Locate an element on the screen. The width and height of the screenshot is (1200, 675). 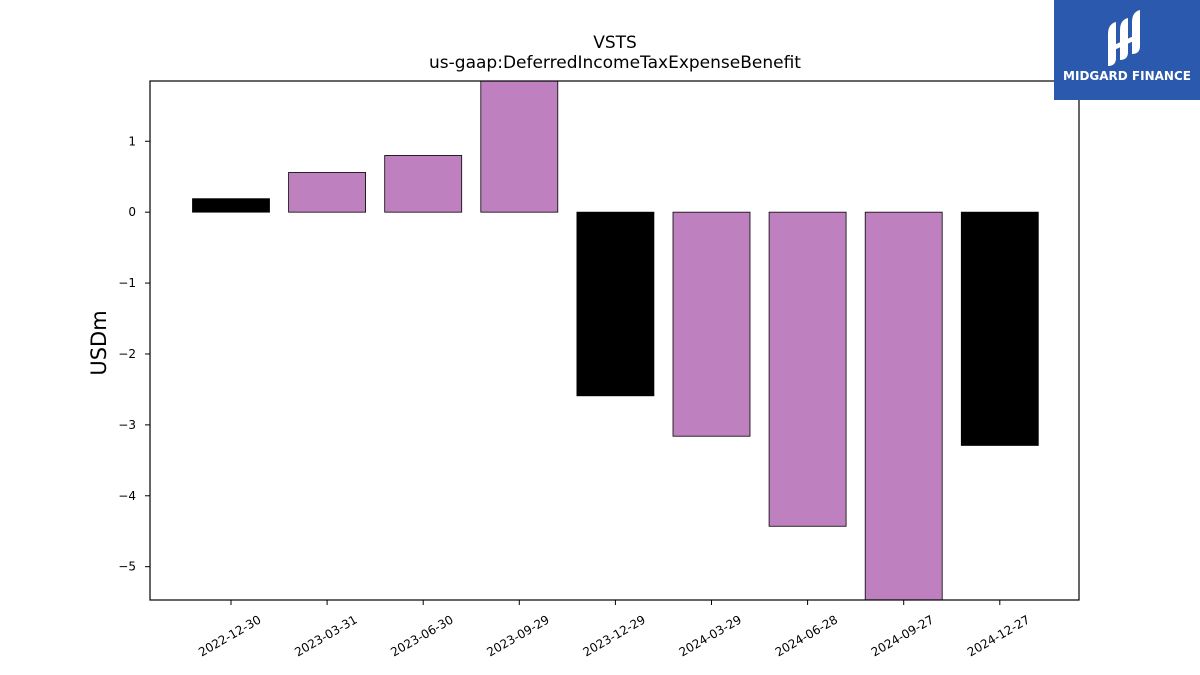
y-tick-label: −1 is located at coordinates (127, 283).